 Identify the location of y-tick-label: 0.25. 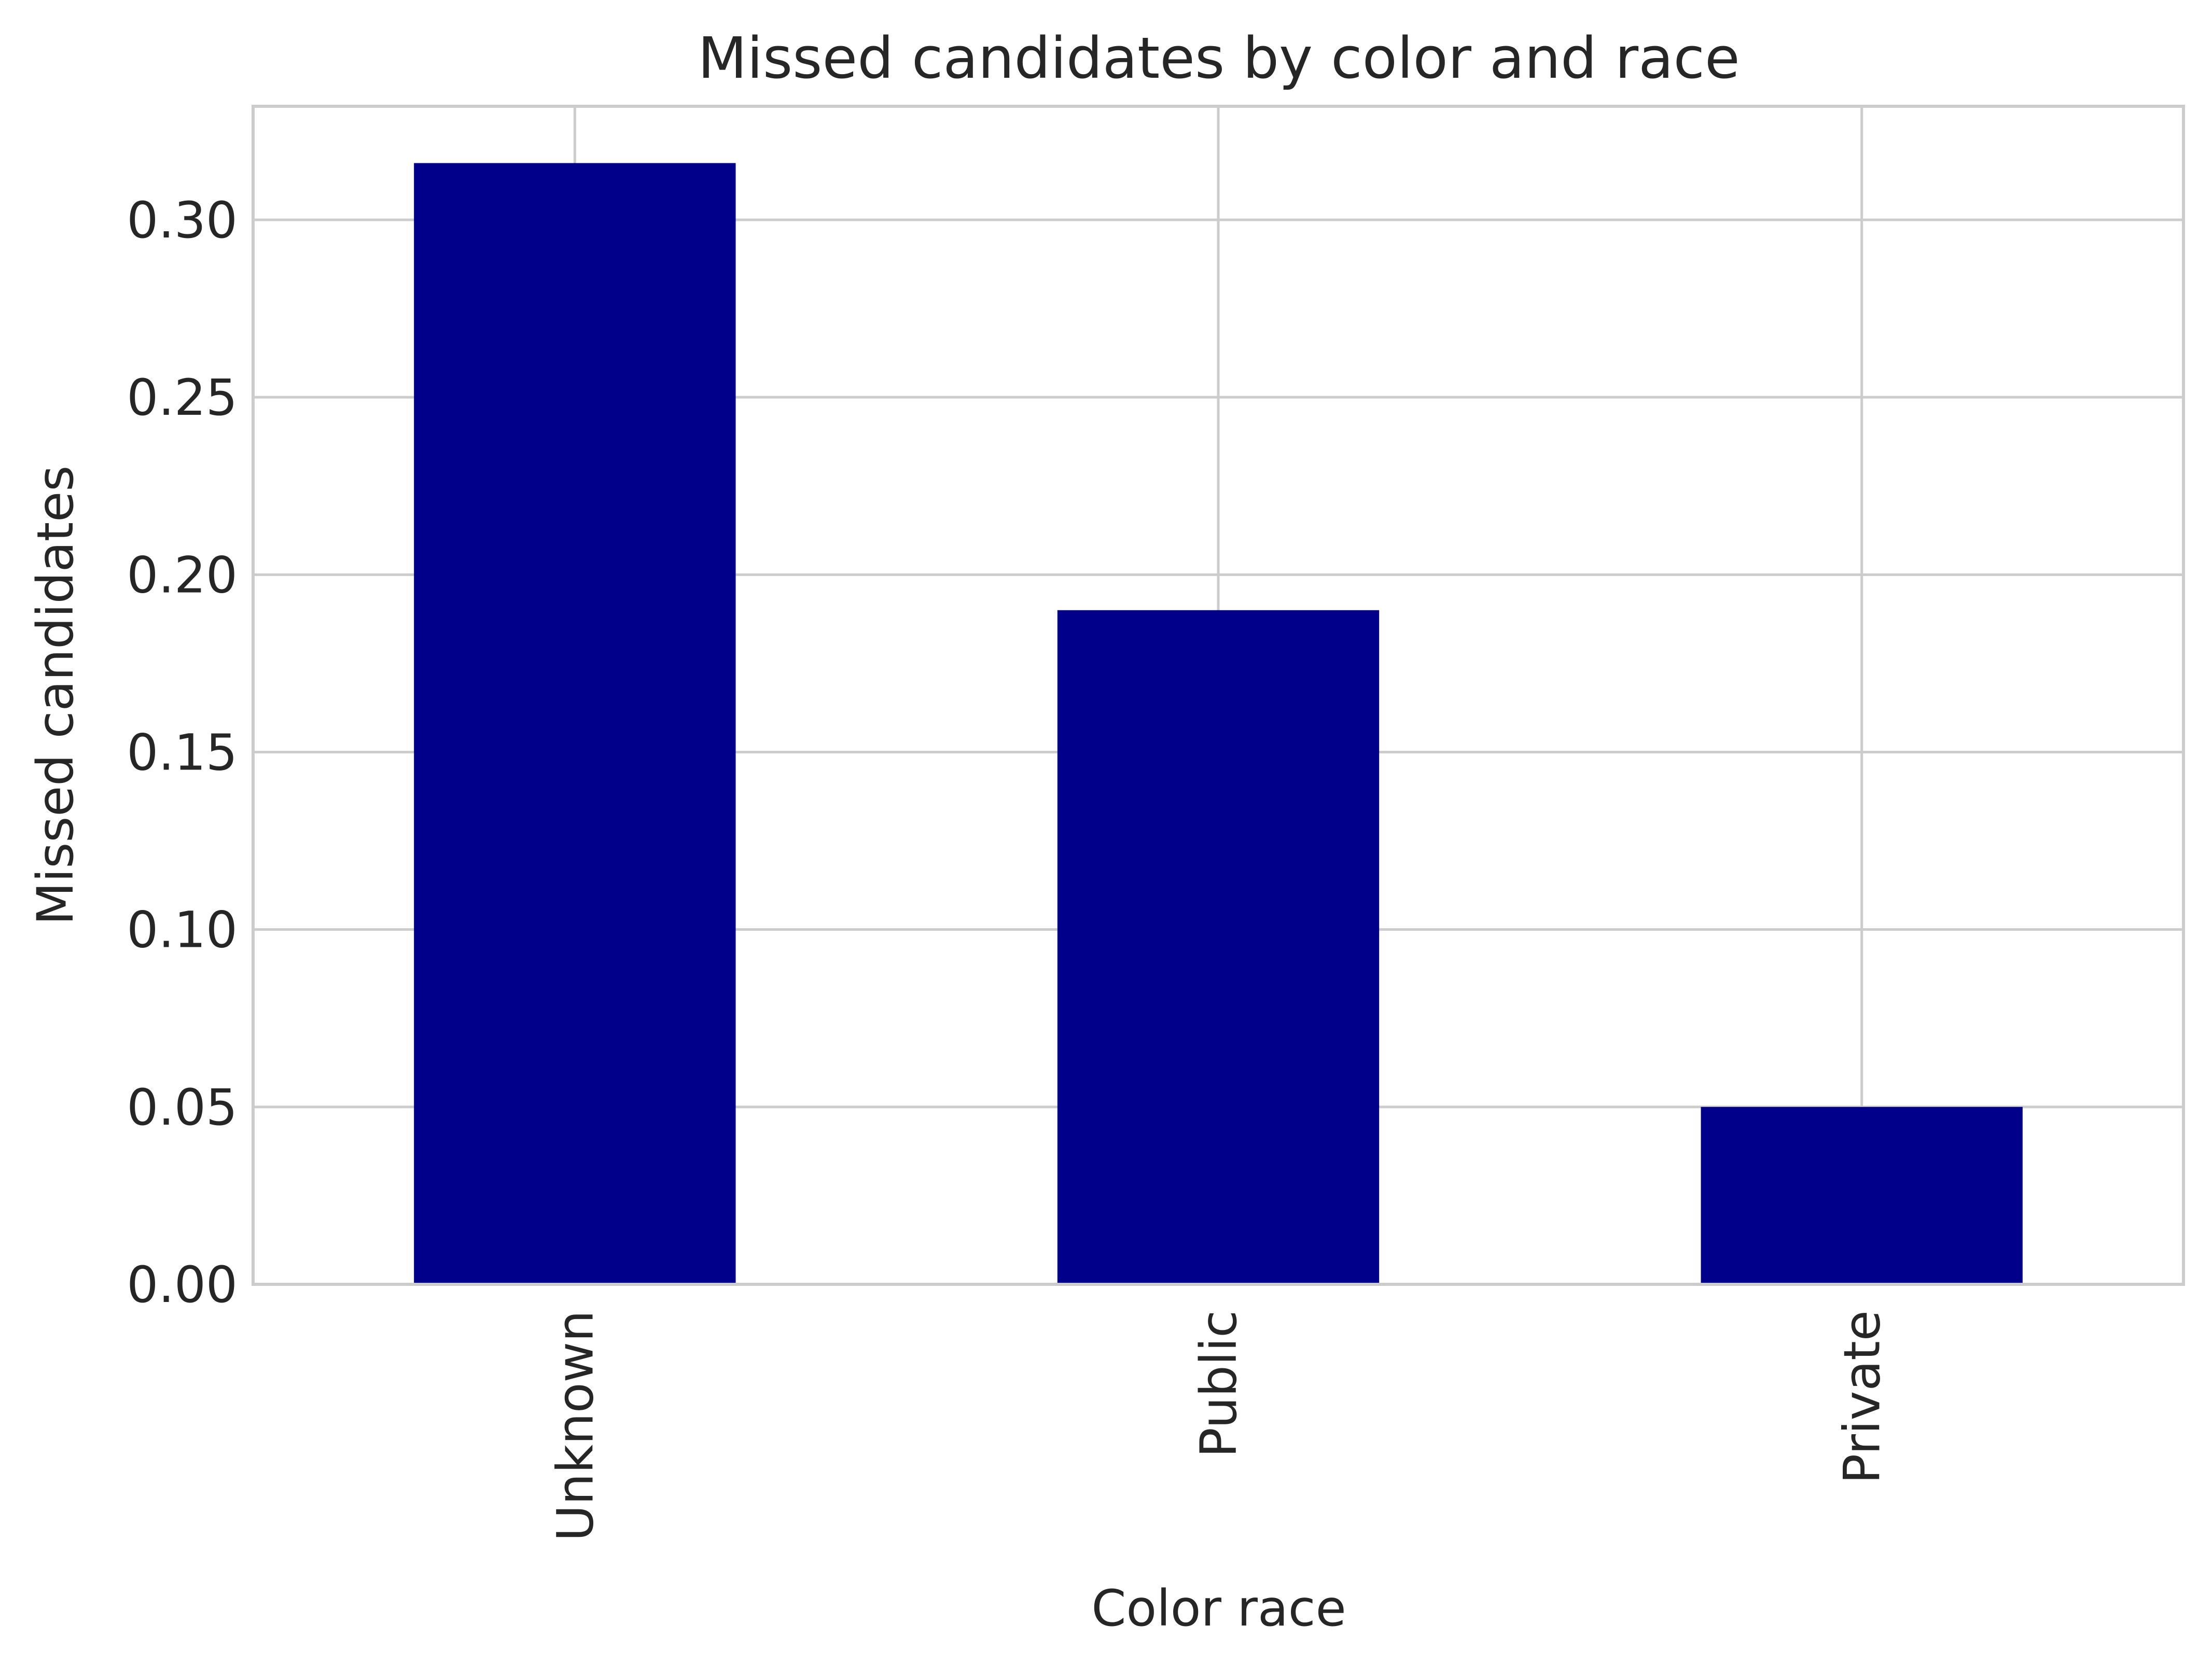
(182, 398).